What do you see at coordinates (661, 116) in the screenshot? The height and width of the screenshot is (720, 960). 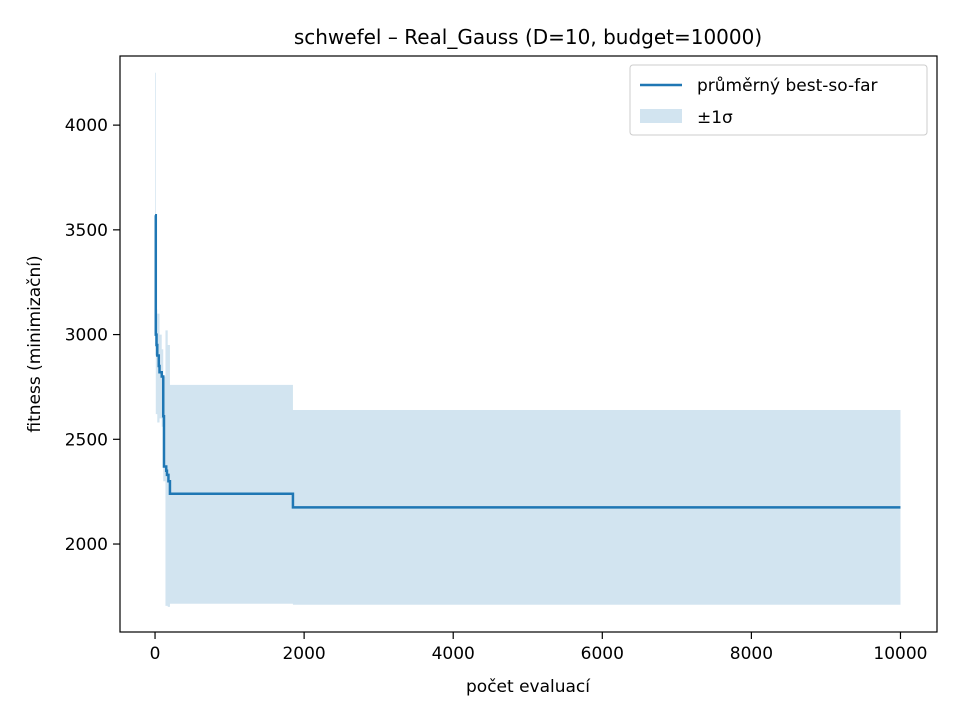 I see `legend-band-swatch` at bounding box center [661, 116].